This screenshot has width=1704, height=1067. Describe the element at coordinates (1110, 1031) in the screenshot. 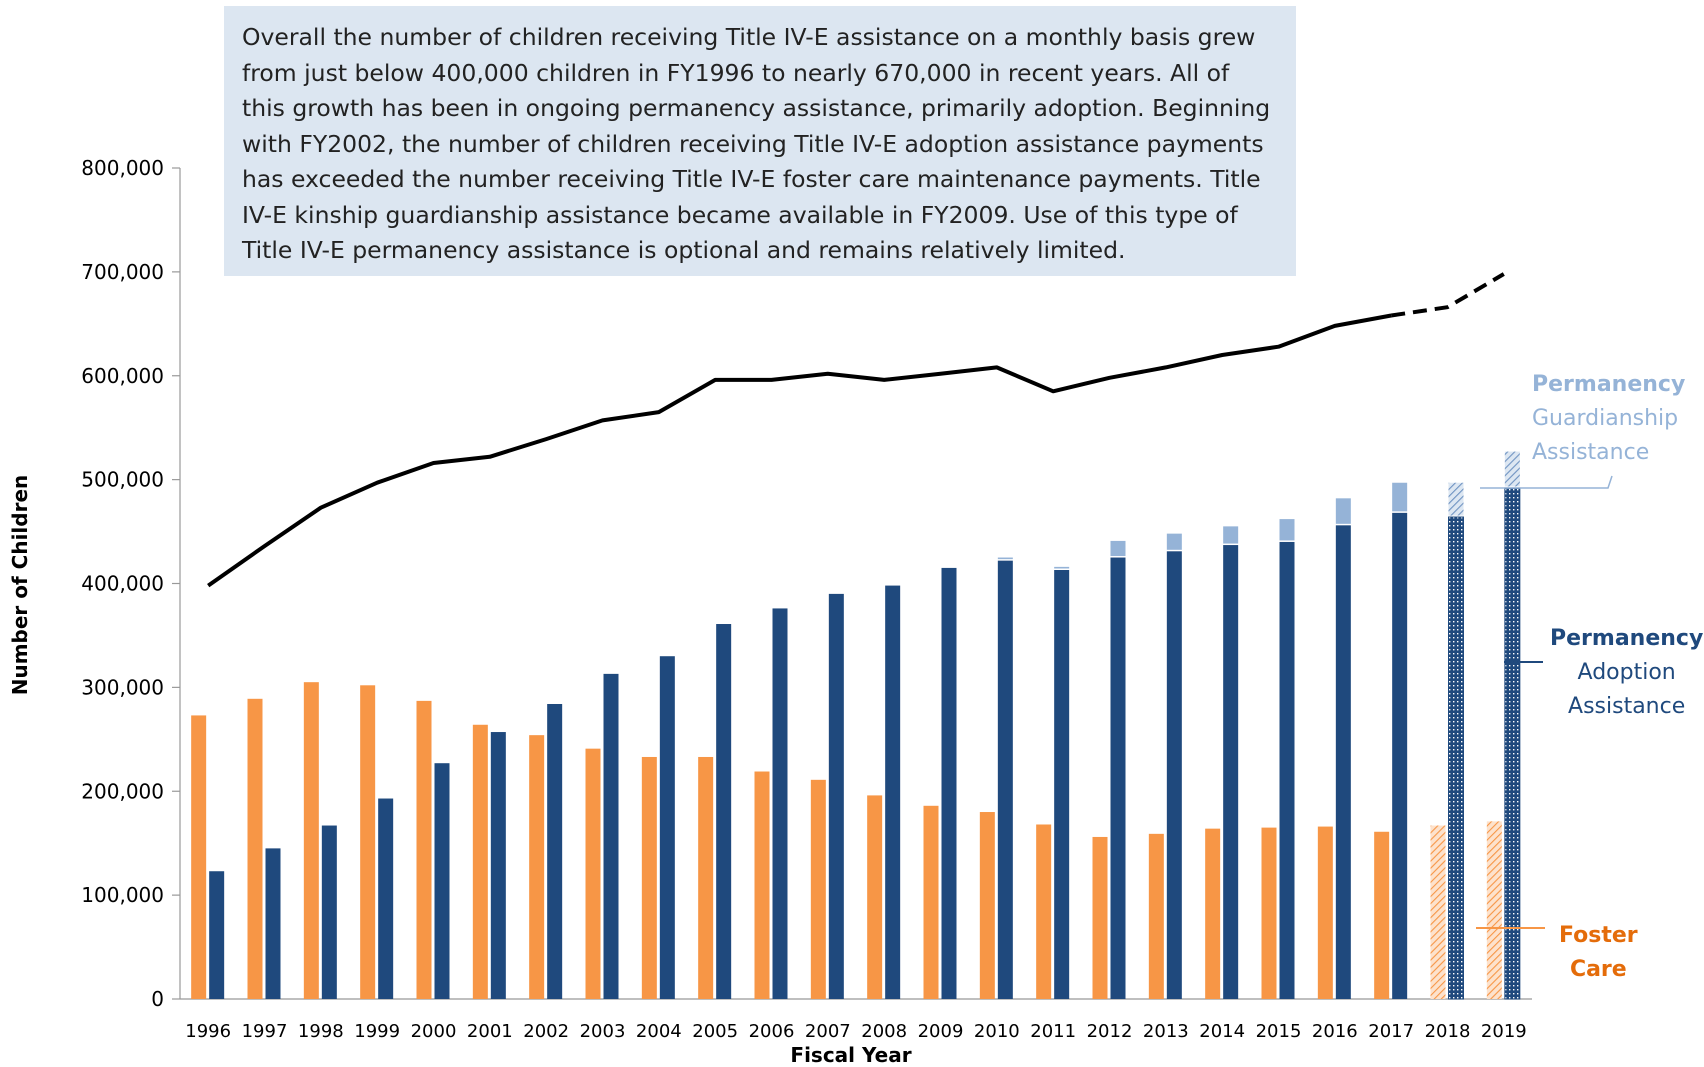

I see `x-tick-label: 2012` at that location.